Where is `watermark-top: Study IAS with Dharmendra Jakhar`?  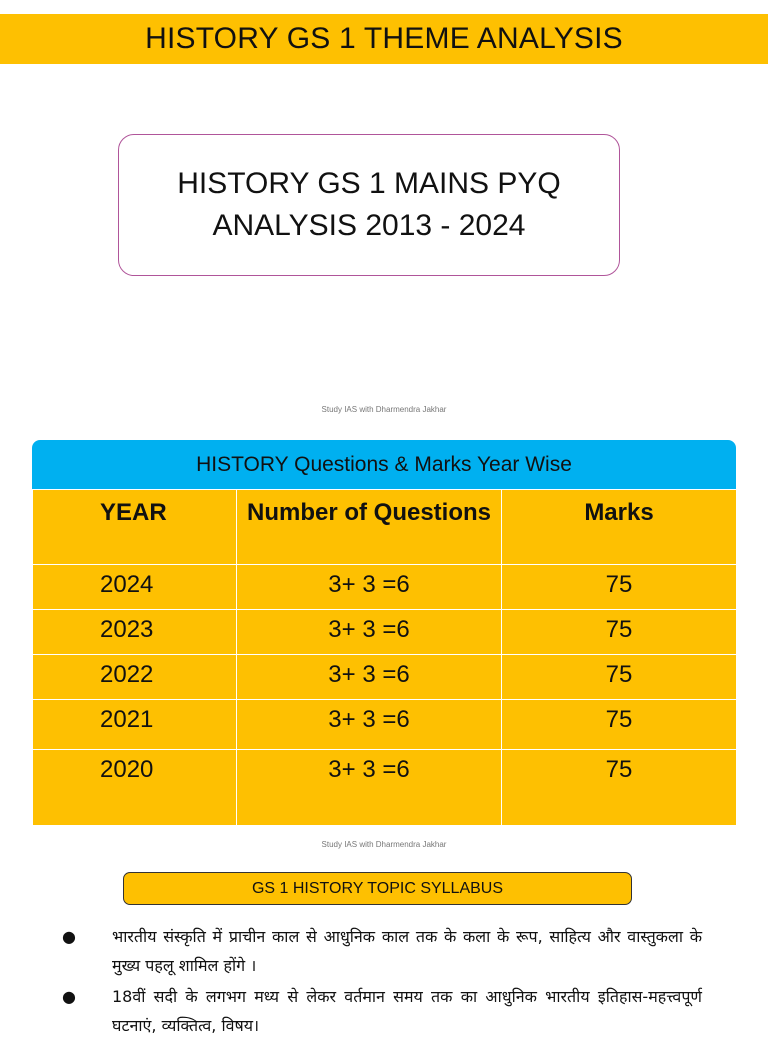
watermark-top: Study IAS with Dharmendra Jakhar is located at coordinates (384, 409).